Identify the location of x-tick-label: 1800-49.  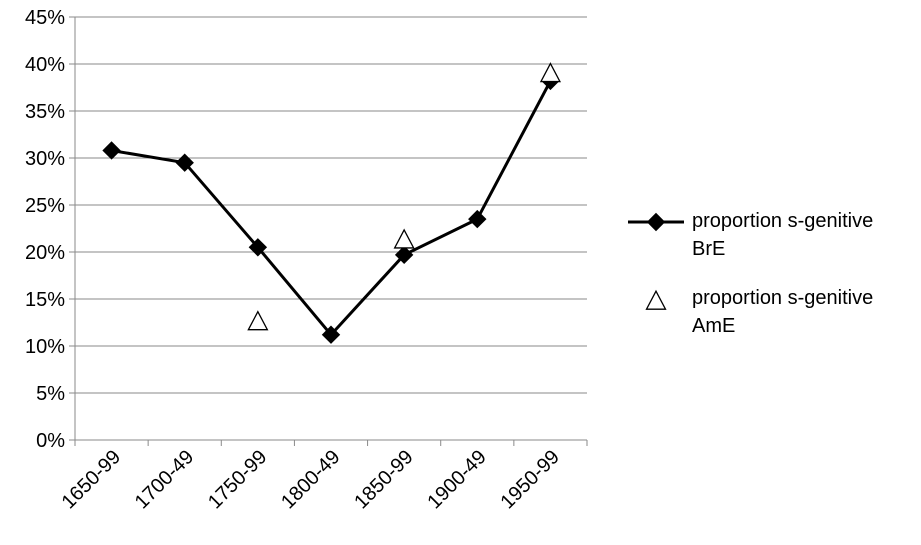
(310, 479).